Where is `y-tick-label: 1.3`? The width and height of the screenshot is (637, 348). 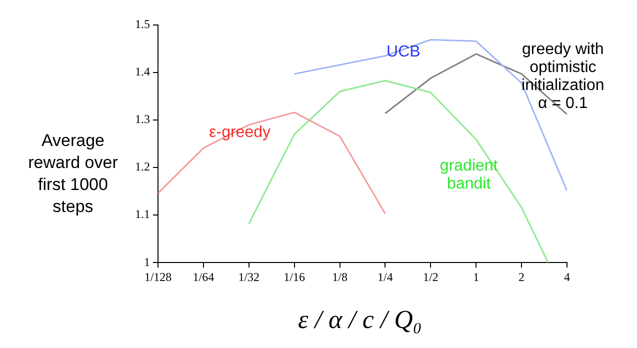
y-tick-label: 1.3 is located at coordinates (142, 119).